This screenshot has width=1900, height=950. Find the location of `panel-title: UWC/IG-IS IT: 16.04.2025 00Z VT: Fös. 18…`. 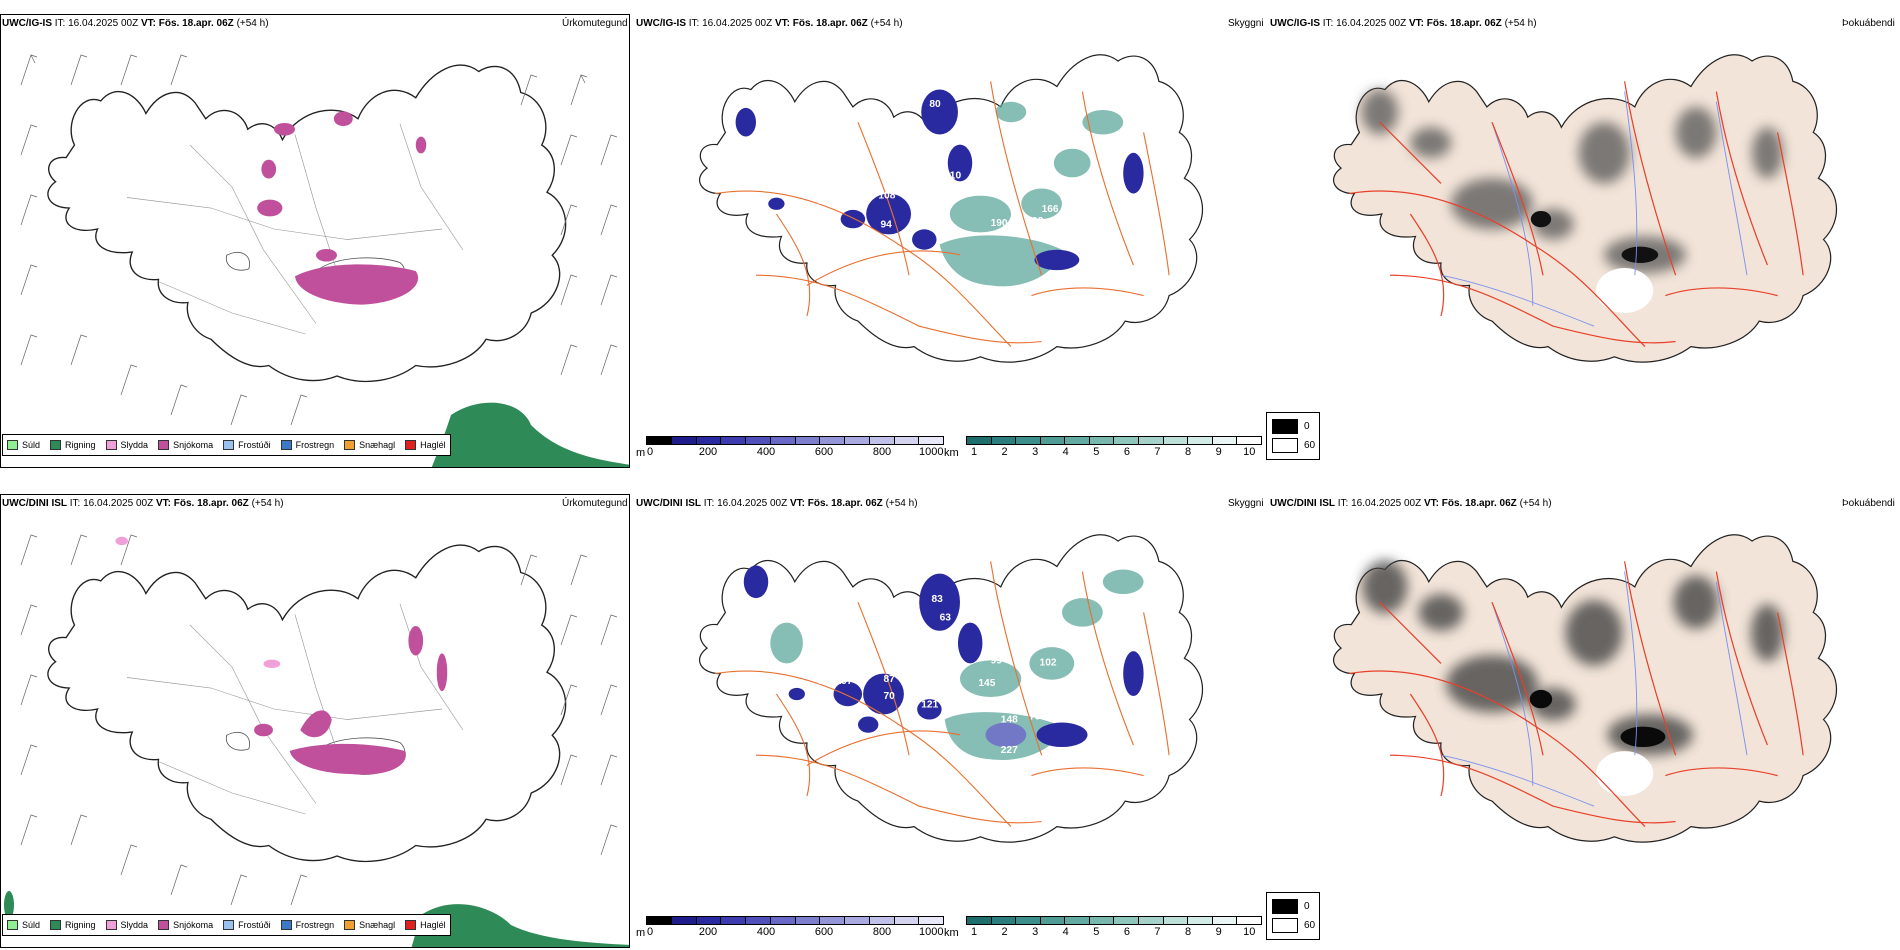

panel-title: UWC/IG-IS IT: 16.04.2025 00Z VT: Fös. 18… is located at coordinates (1403, 23).